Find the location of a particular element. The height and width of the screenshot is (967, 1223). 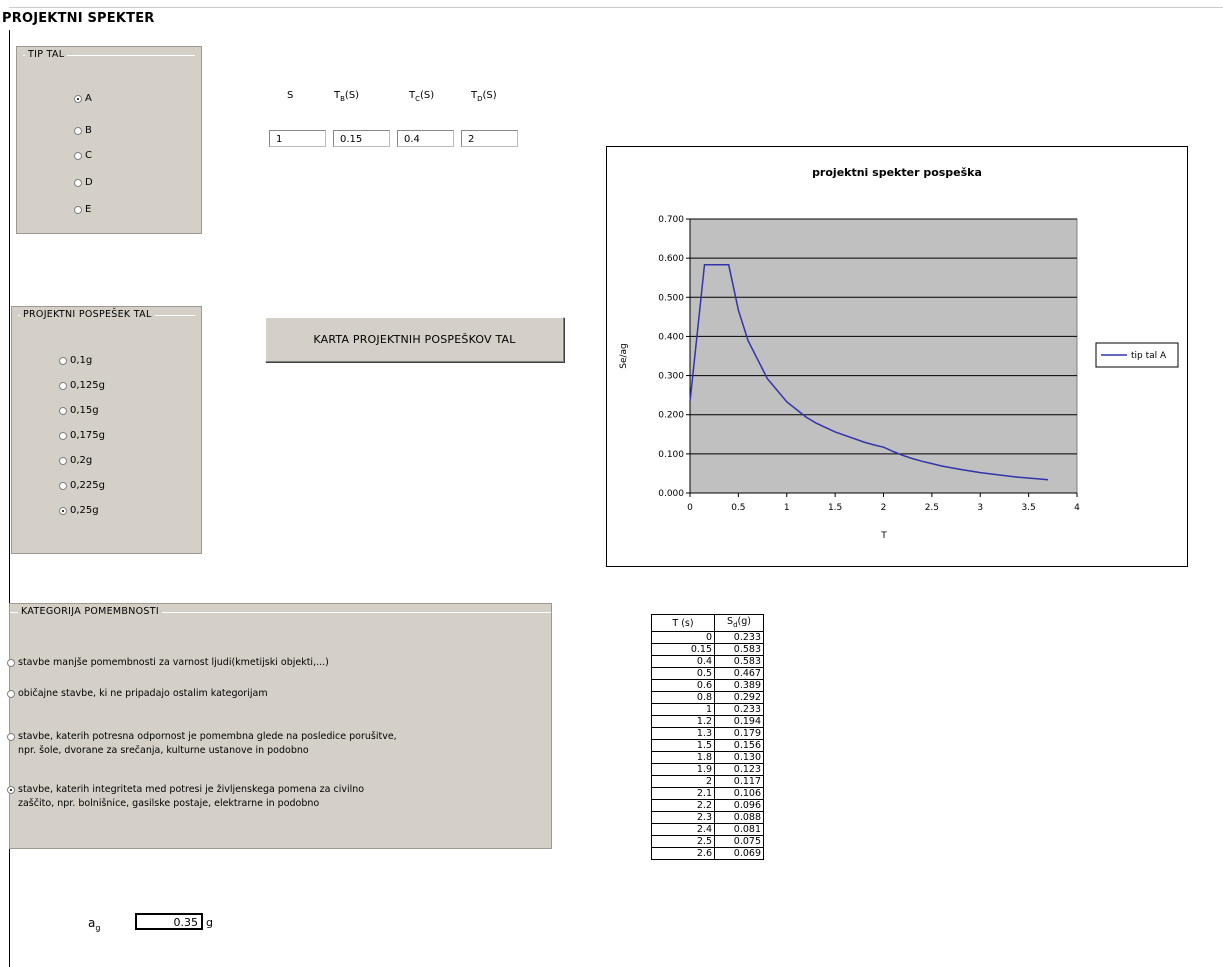

radio-label: 0,25g is located at coordinates (84, 510).